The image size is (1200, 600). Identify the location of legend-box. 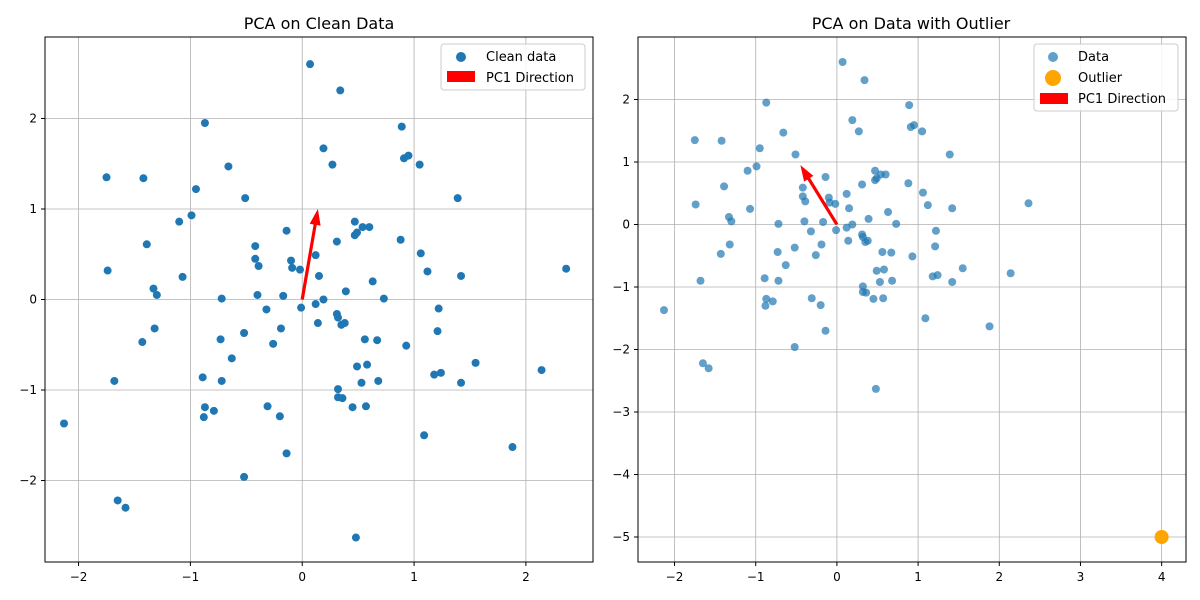
(513, 67).